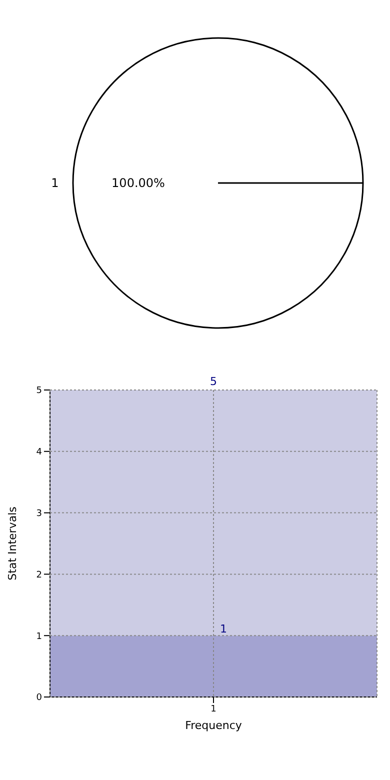 The image size is (390, 780). Describe the element at coordinates (138, 183) in the screenshot. I see `data-label: 100.00%` at that location.